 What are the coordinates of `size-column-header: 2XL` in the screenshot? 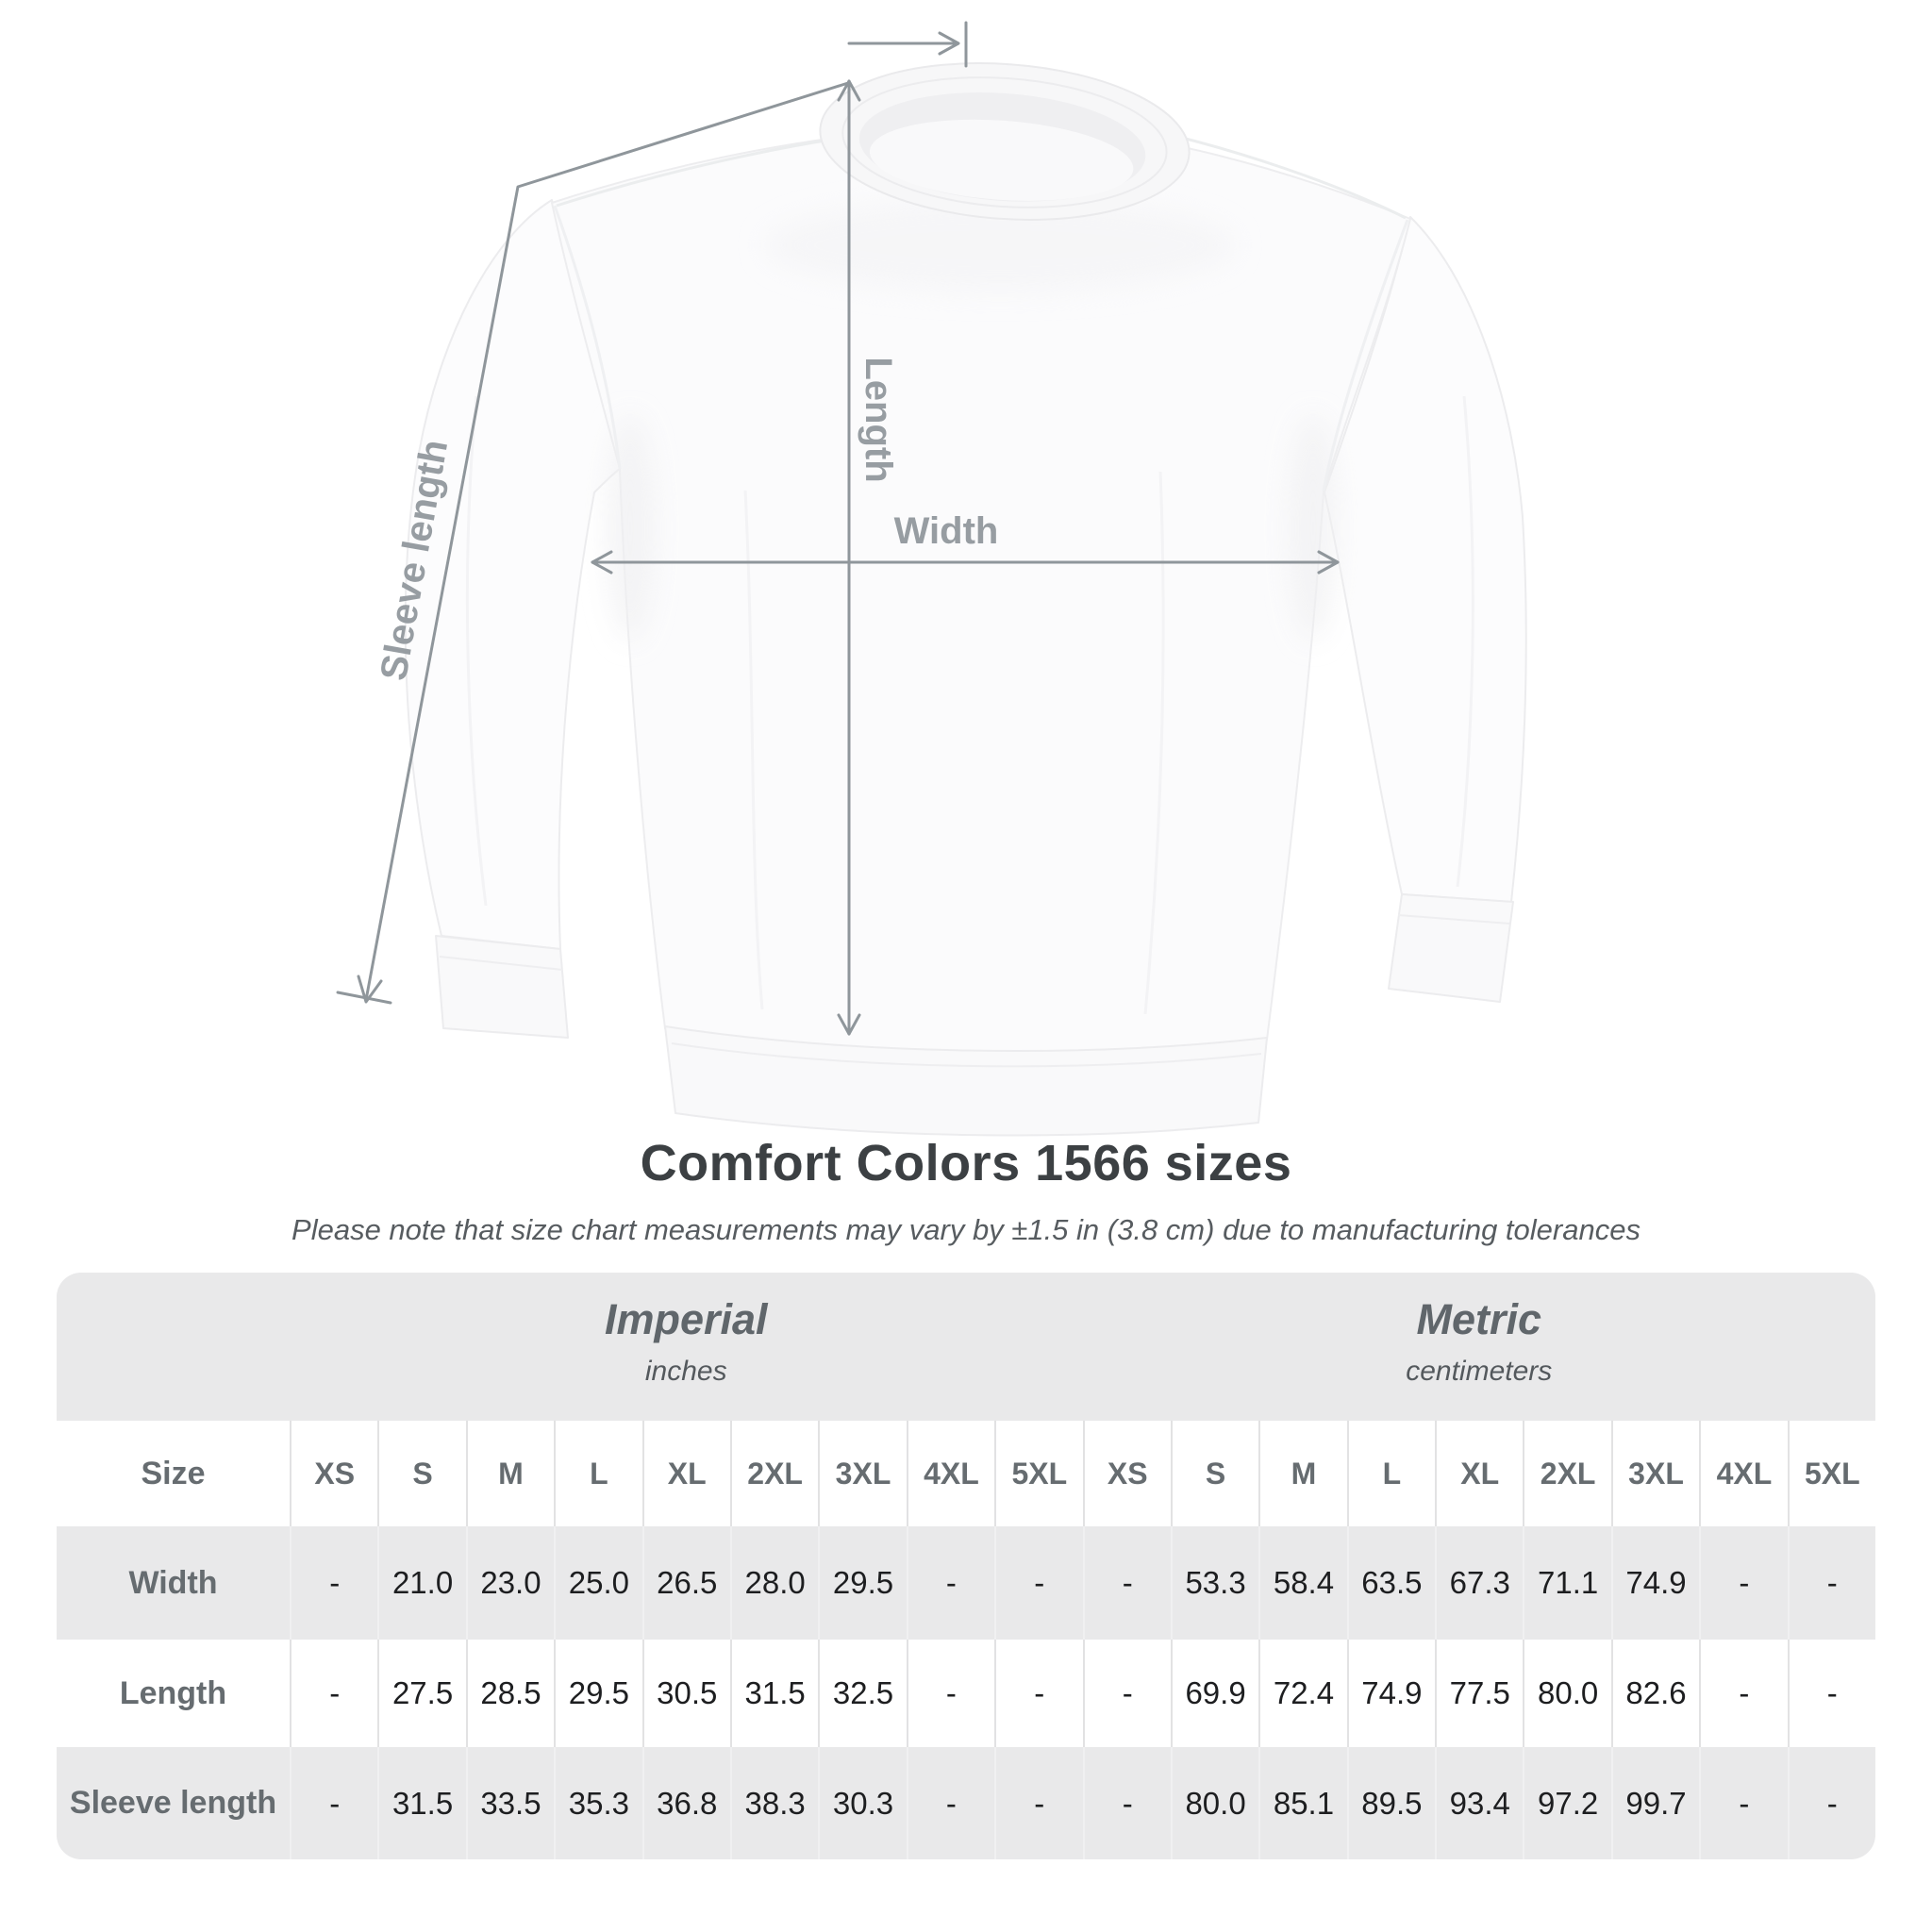 It's located at (773, 1473).